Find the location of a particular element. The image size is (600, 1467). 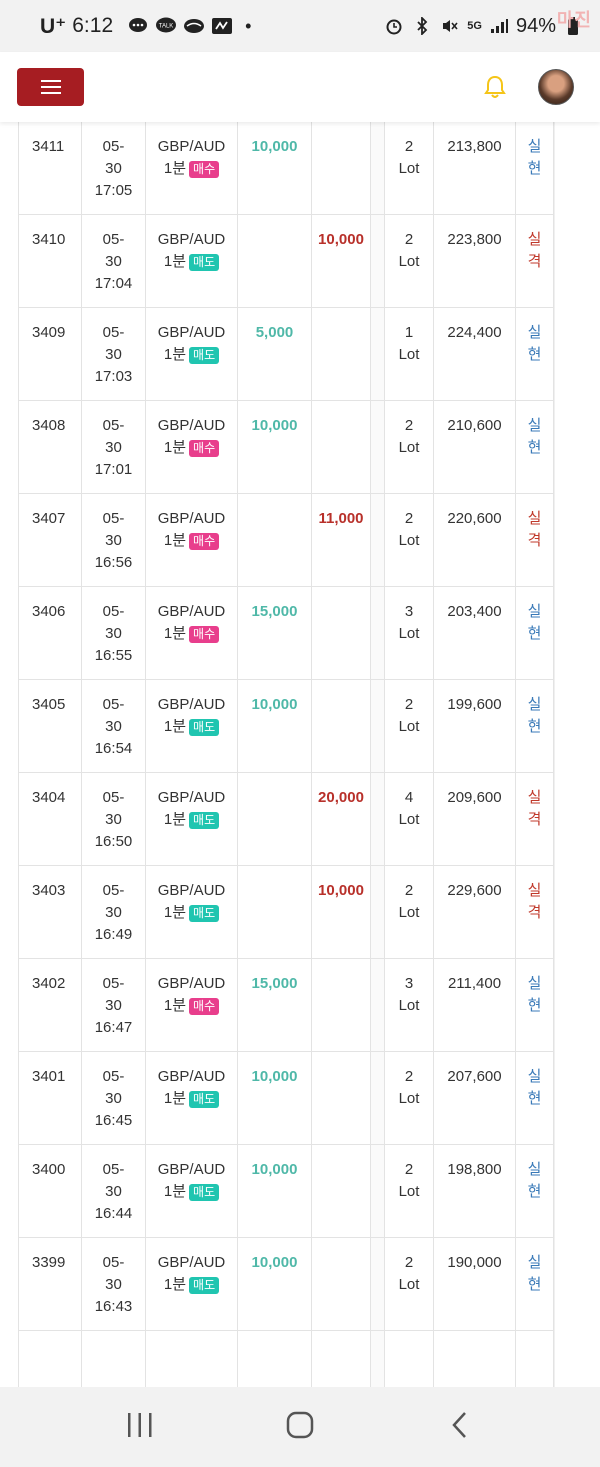

trade-id: 3405 is located at coordinates (49, 726).